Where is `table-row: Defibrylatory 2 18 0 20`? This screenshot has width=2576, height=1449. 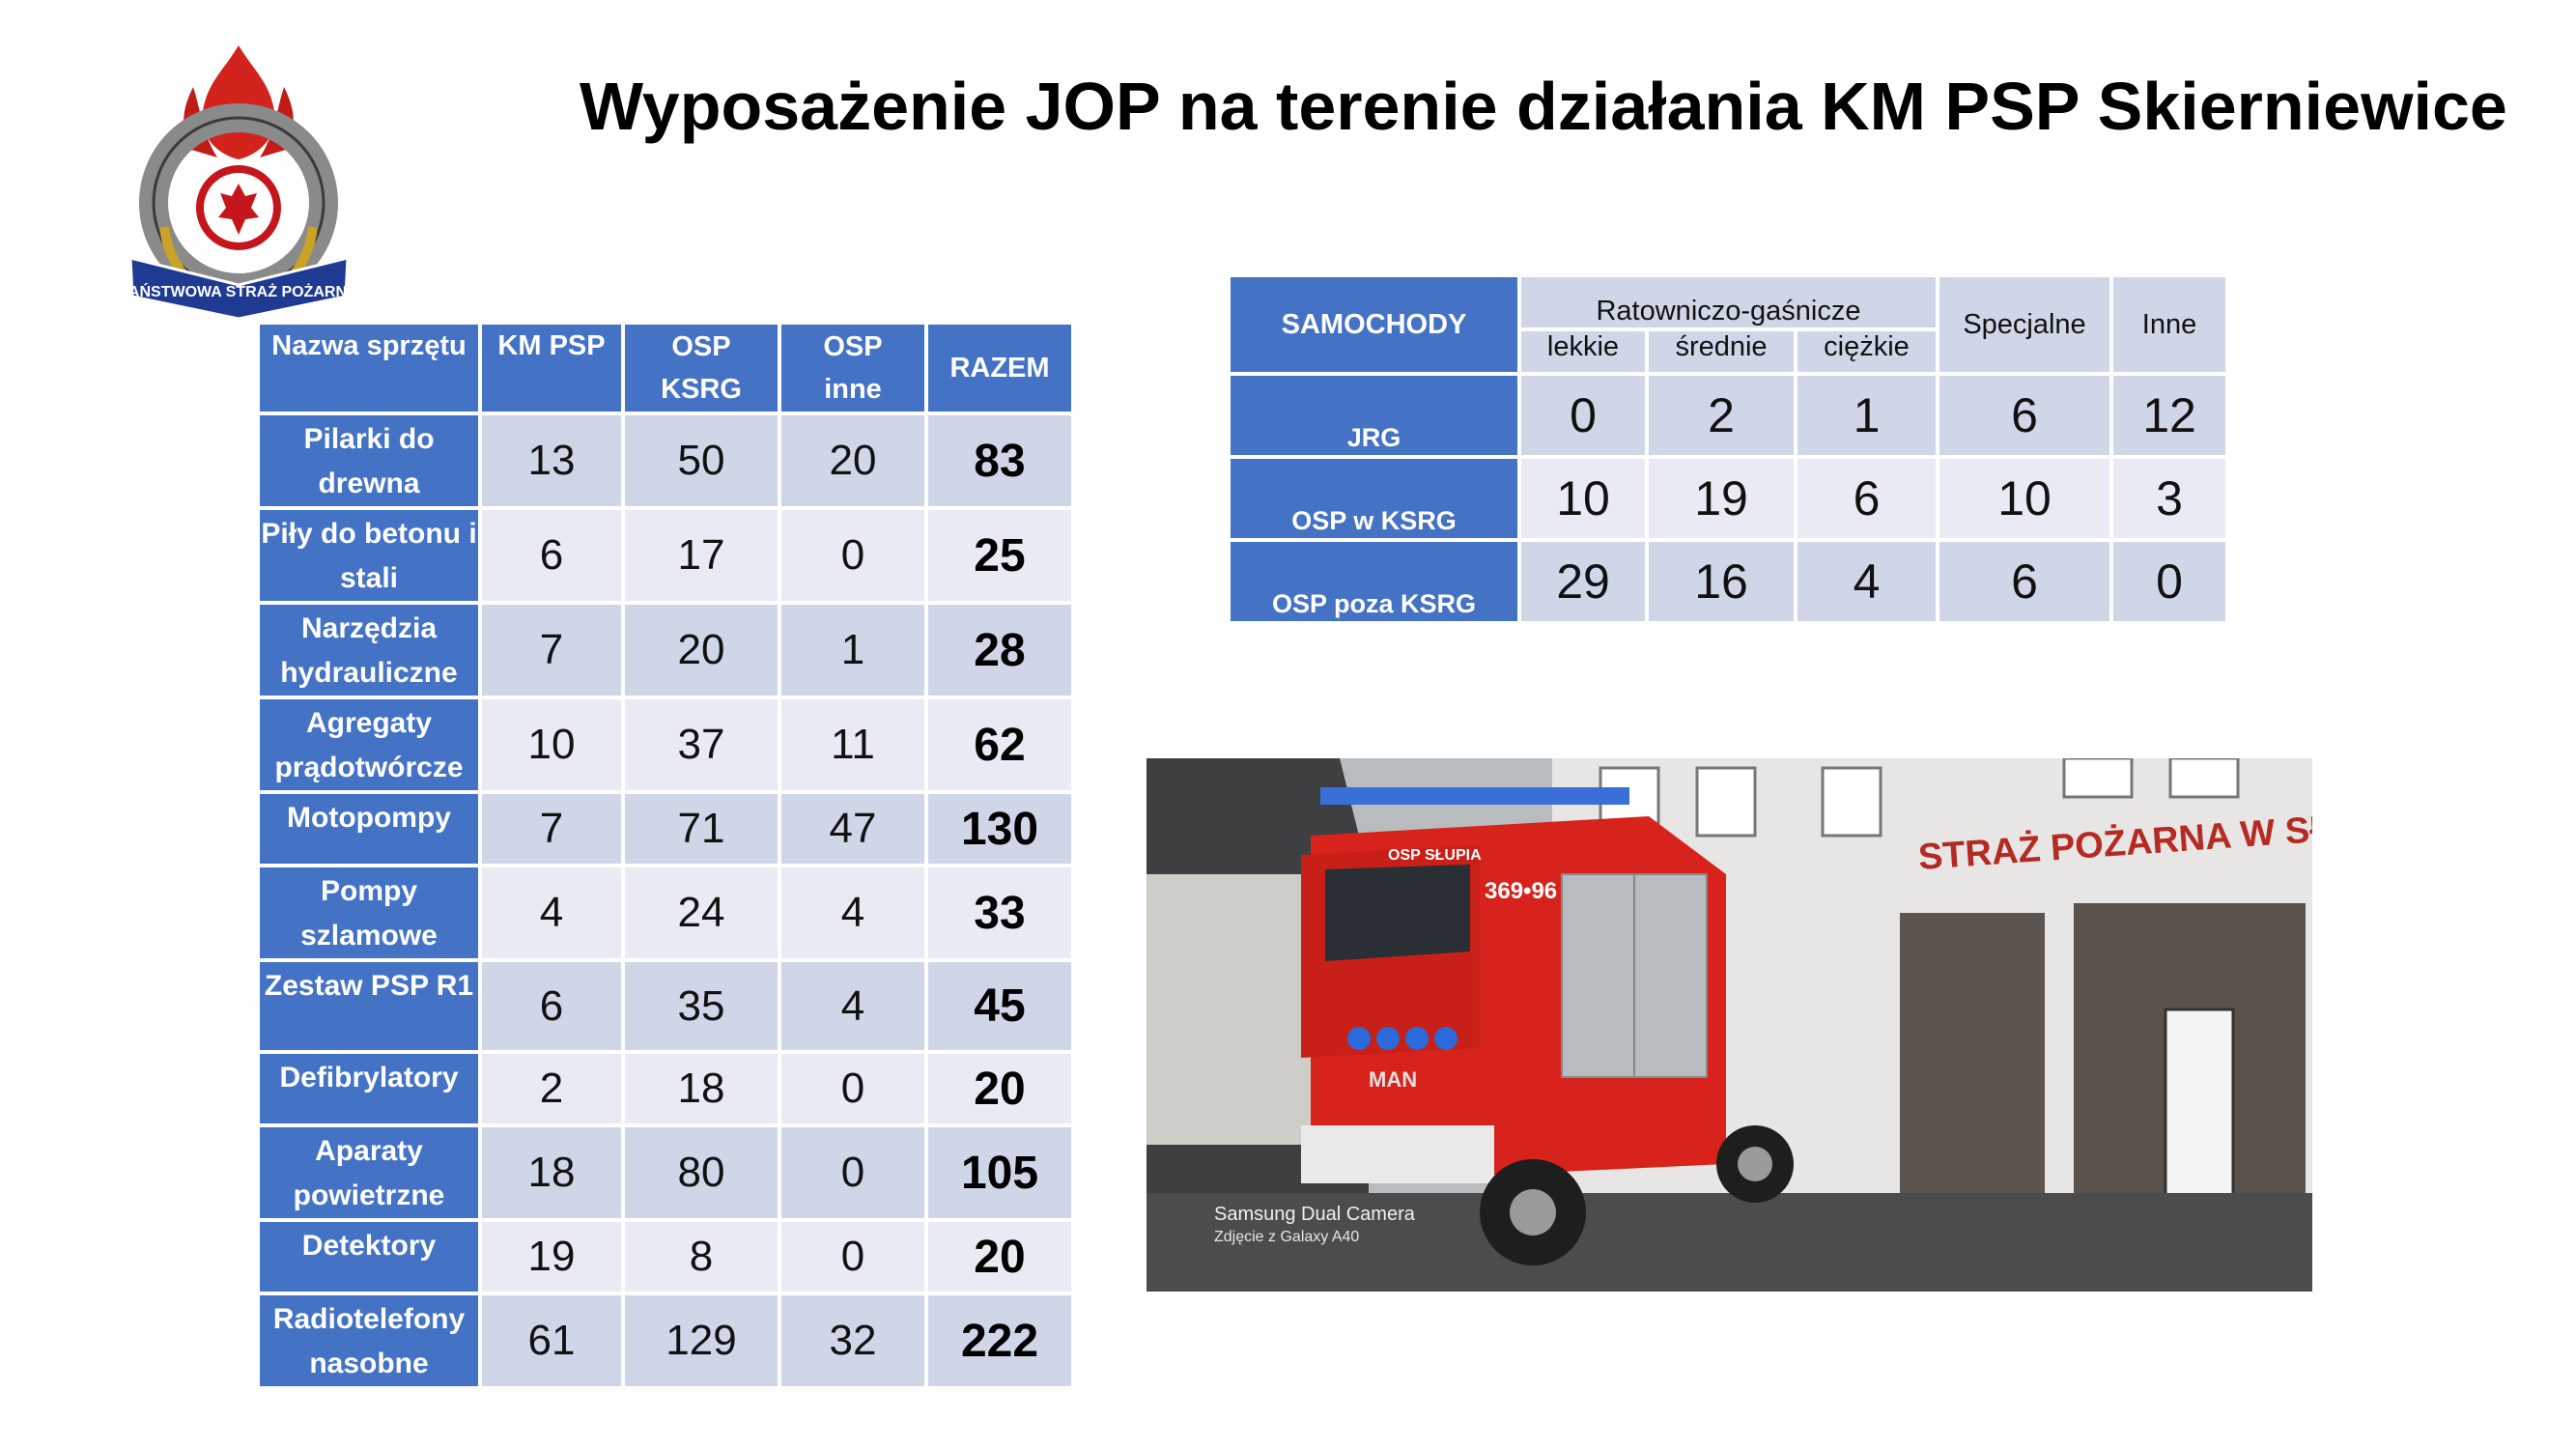
table-row: Defibrylatory 2 18 0 20 is located at coordinates (665, 1088).